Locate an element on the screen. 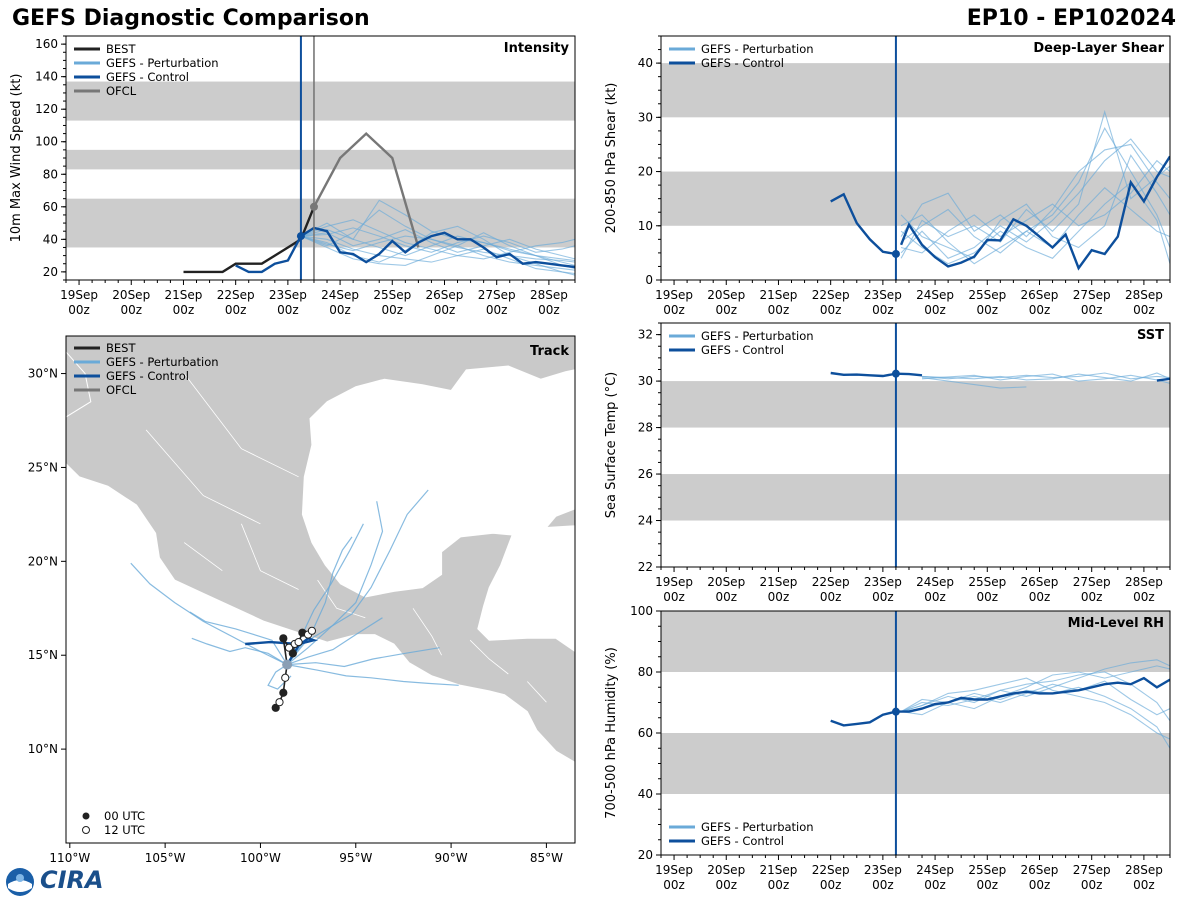  x-tick-label: 25Sep is located at coordinates (392, 295).